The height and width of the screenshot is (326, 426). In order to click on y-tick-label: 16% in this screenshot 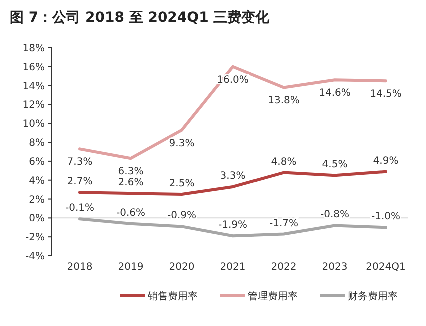, I will do `click(33, 68)`.